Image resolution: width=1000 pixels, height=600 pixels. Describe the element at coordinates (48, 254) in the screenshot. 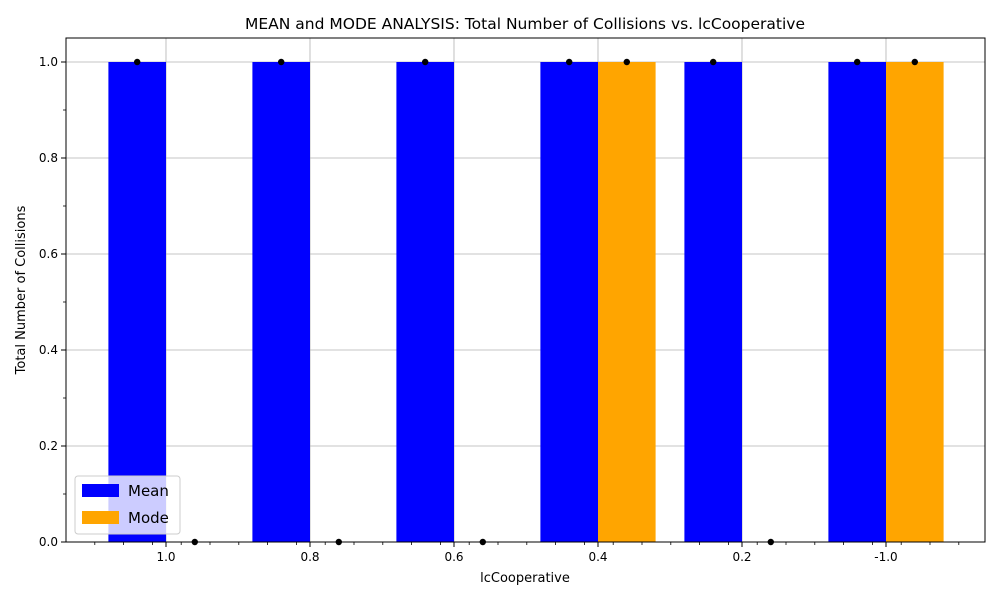

I see `y-tick-label: 0.6` at that location.